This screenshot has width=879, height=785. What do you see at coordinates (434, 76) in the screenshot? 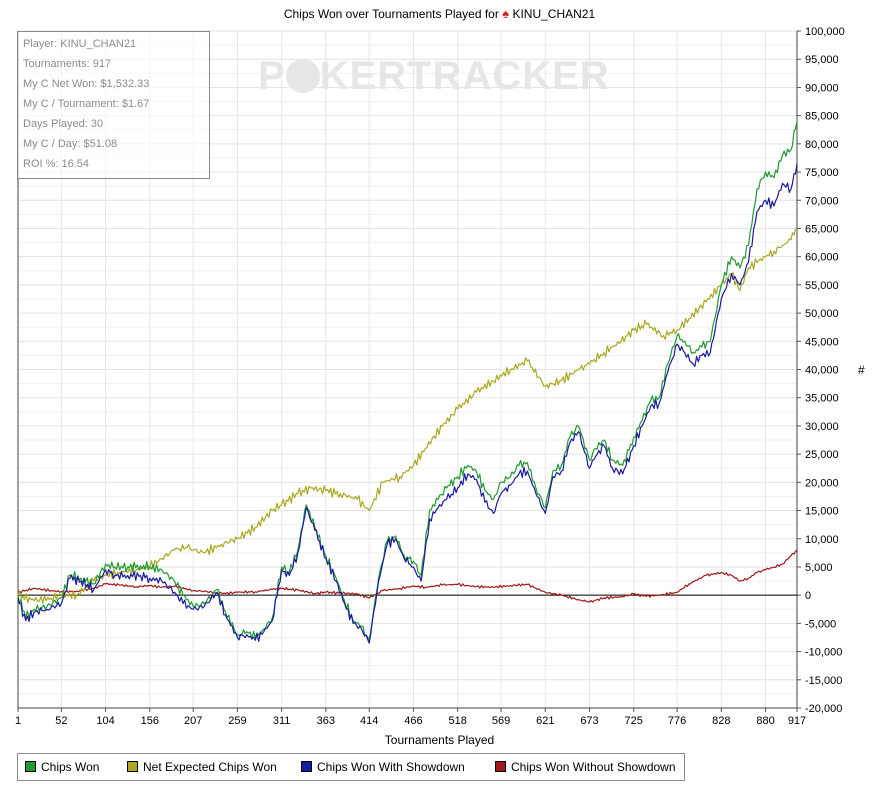
I see `pokertracker-watermark: P KERTRACKER` at bounding box center [434, 76].